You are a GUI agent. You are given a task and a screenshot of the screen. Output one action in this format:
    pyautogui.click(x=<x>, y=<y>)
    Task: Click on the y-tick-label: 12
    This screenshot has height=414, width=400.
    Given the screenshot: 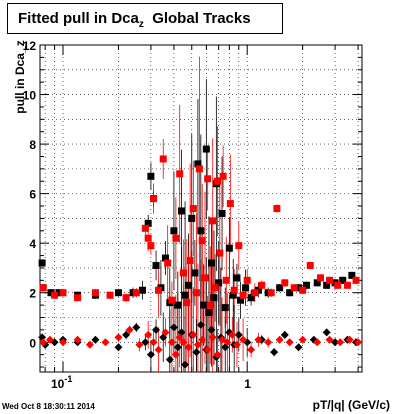 What is the action you would take?
    pyautogui.click(x=30, y=46)
    